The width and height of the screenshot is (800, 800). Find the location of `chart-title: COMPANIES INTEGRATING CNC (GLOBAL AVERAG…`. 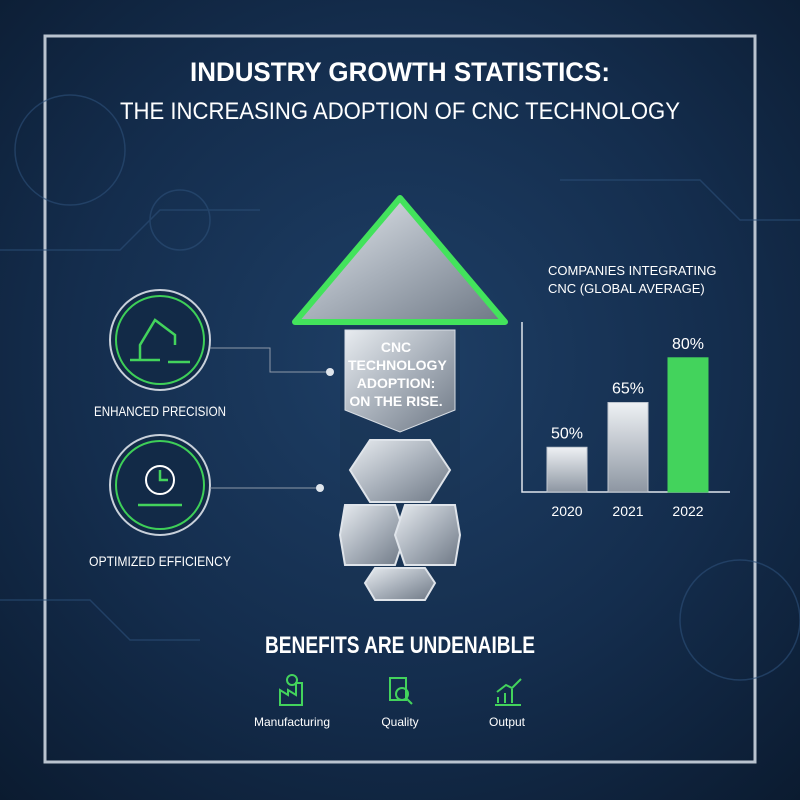

chart-title: COMPANIES INTEGRATING CNC (GLOBAL AVERAG… is located at coordinates (632, 279).